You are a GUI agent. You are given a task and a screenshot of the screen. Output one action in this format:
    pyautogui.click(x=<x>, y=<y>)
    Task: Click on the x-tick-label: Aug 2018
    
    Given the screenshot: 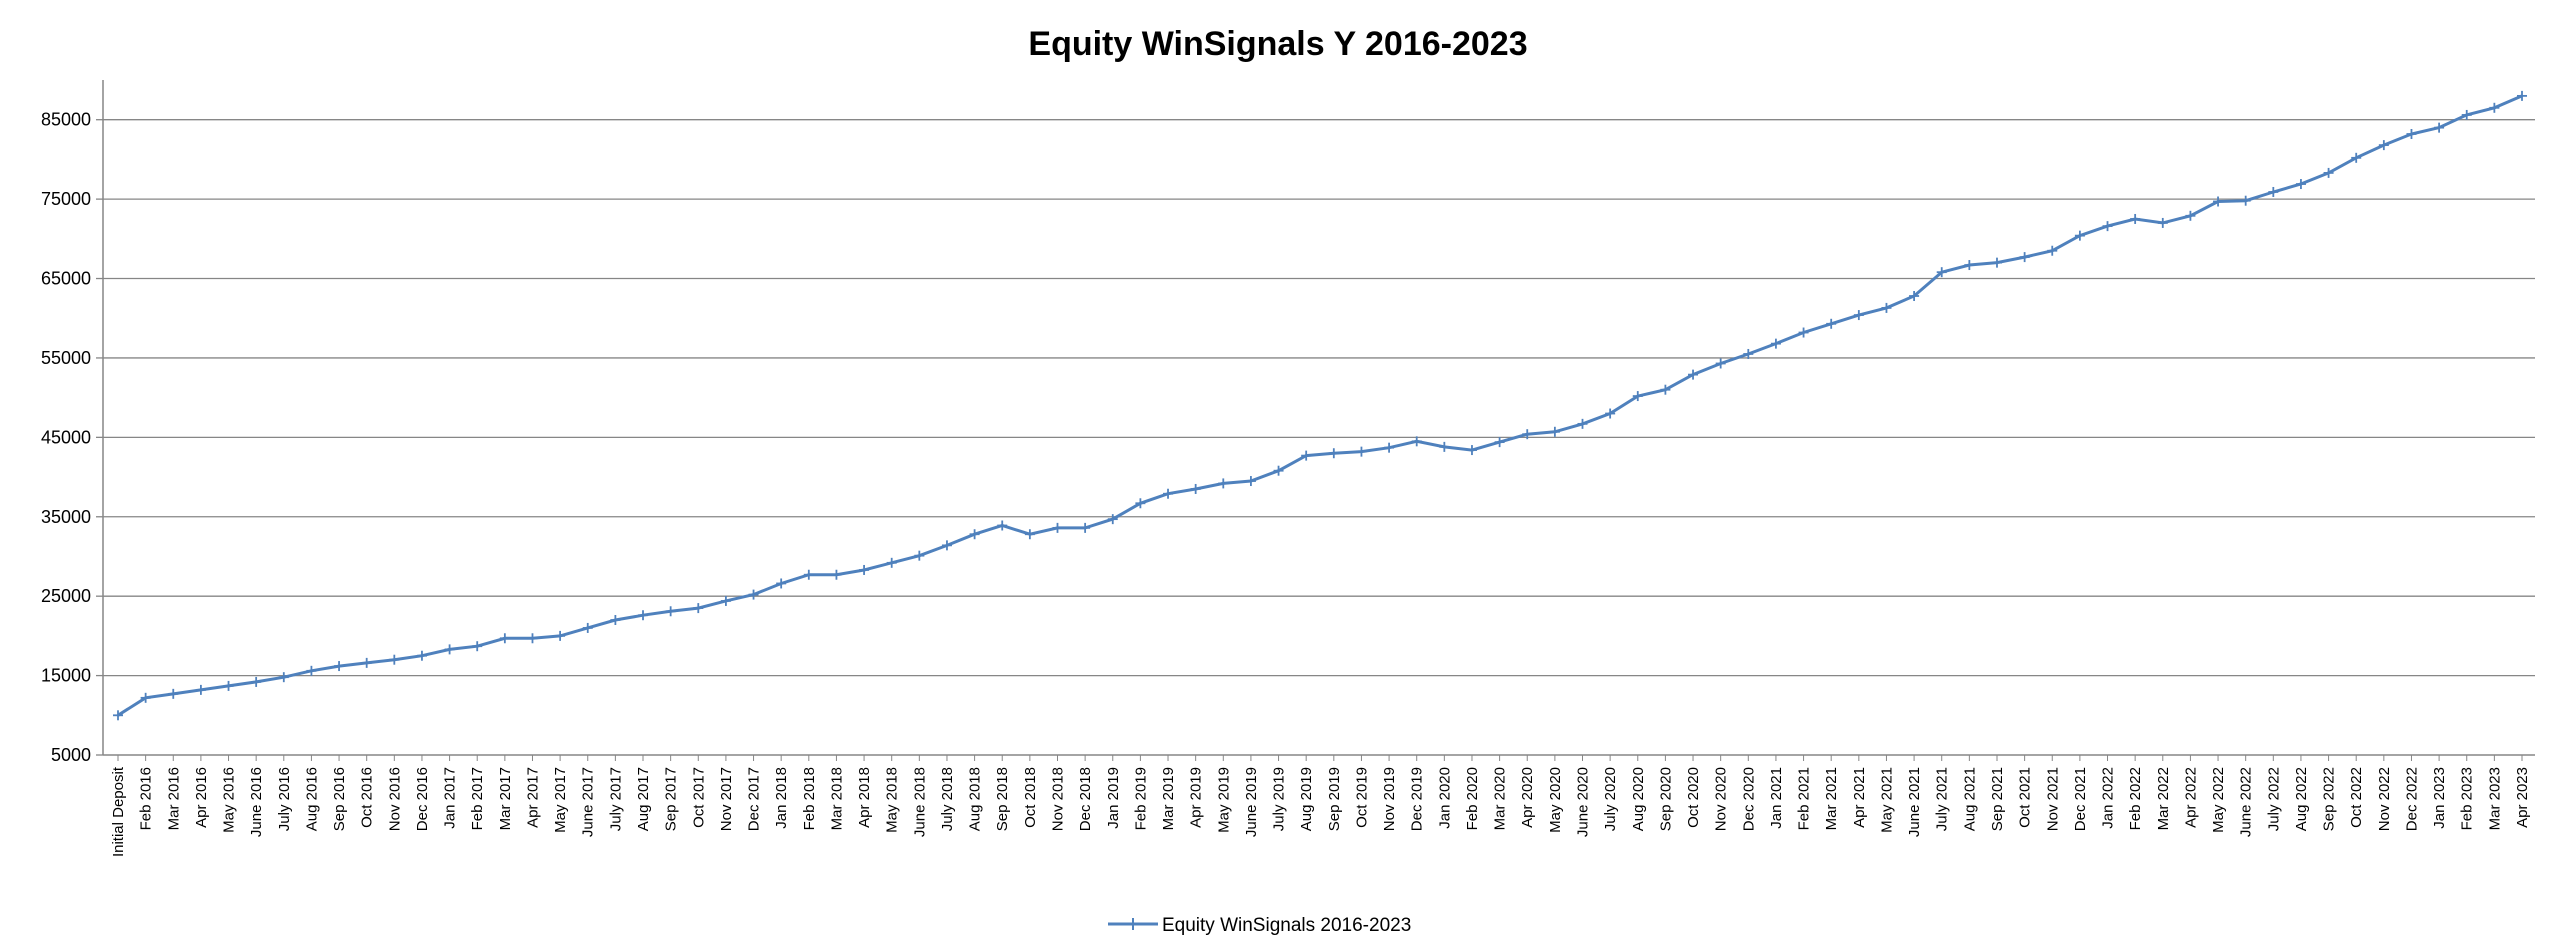 What is the action you would take?
    pyautogui.click(x=975, y=799)
    